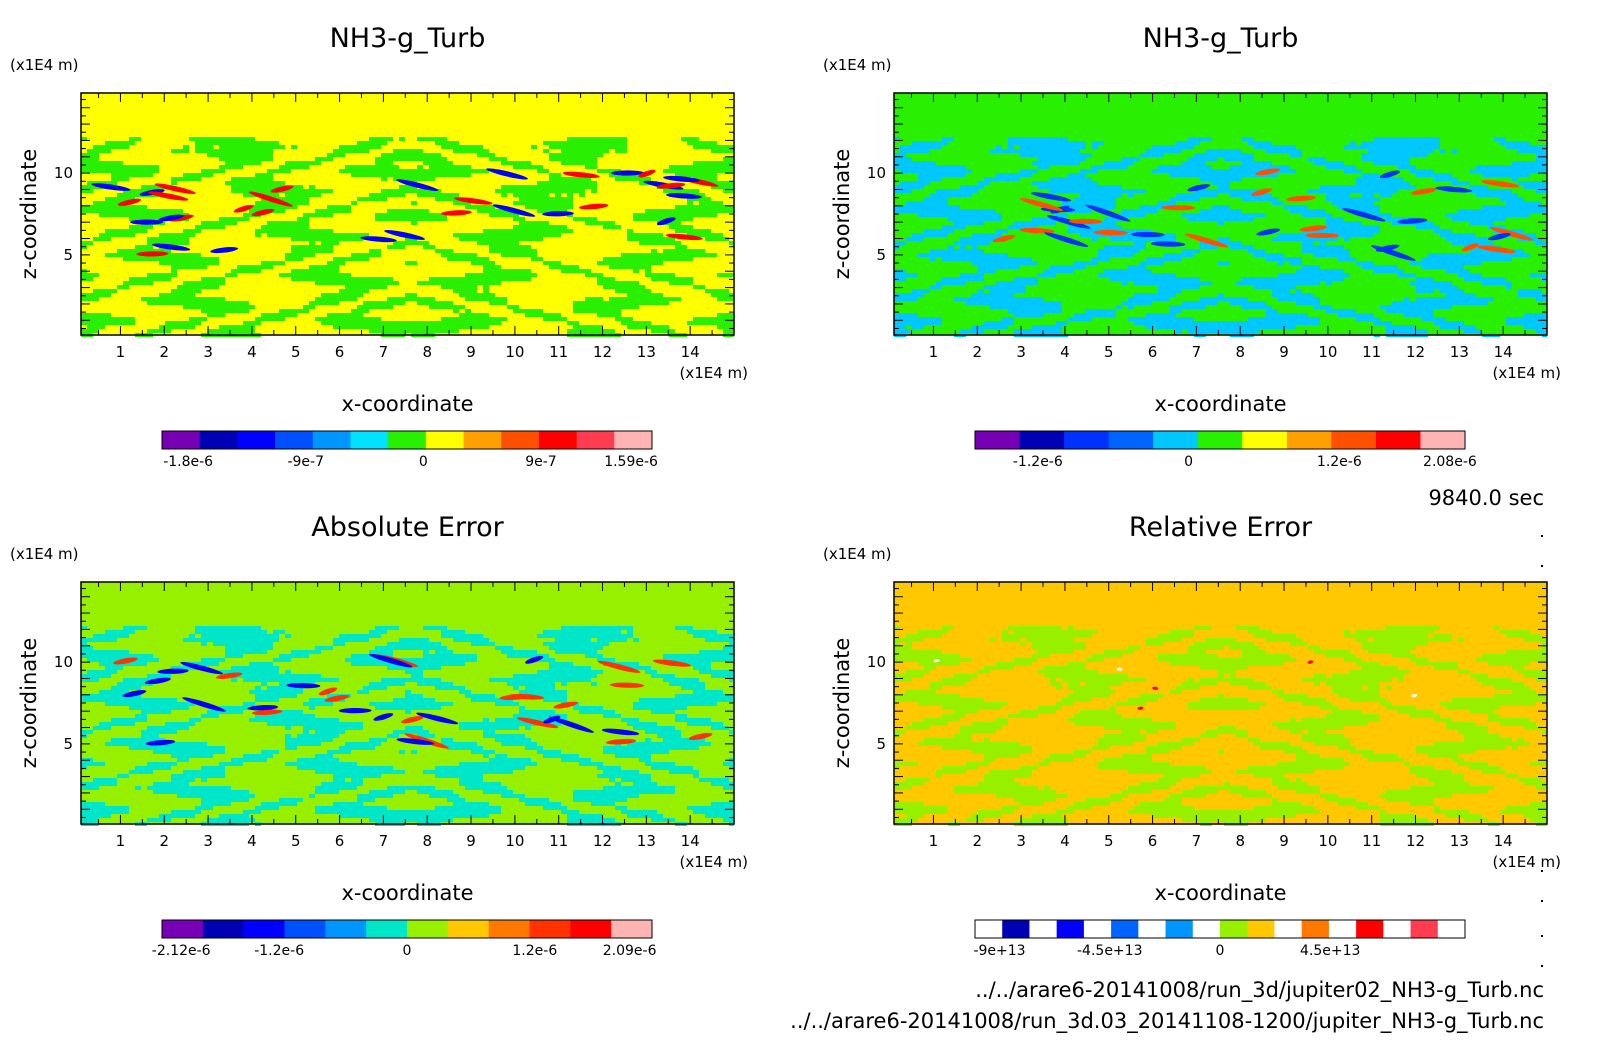  I want to click on y-tick-label: 5, so click(881, 255).